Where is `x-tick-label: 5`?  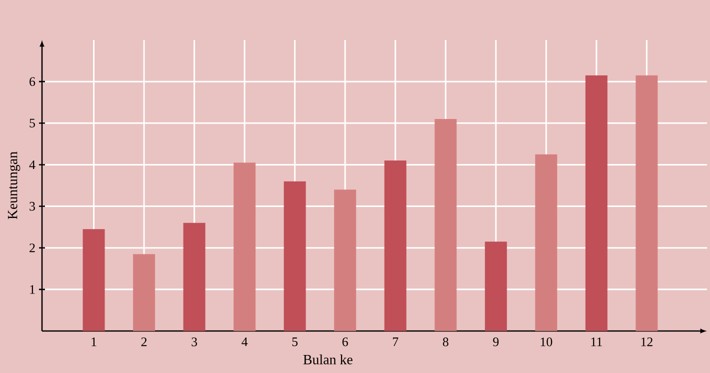
x-tick-label: 5 is located at coordinates (295, 342).